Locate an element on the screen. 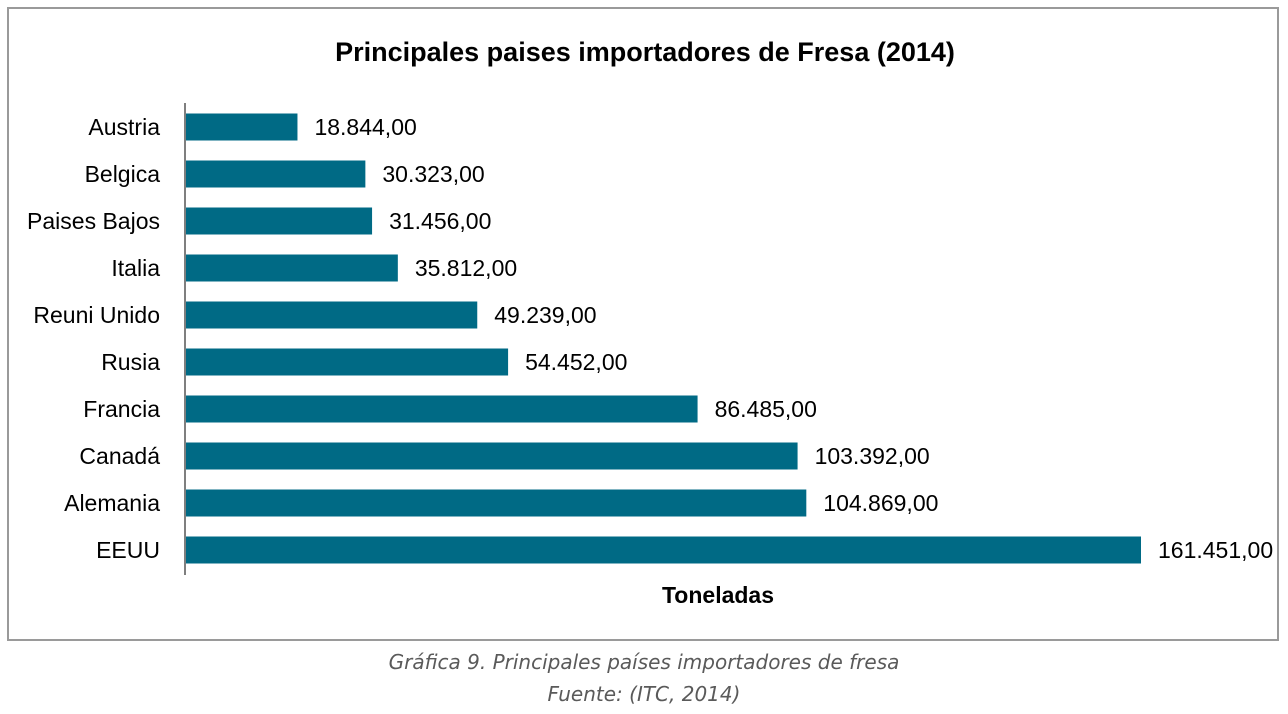  bar-belgica is located at coordinates (276, 174).